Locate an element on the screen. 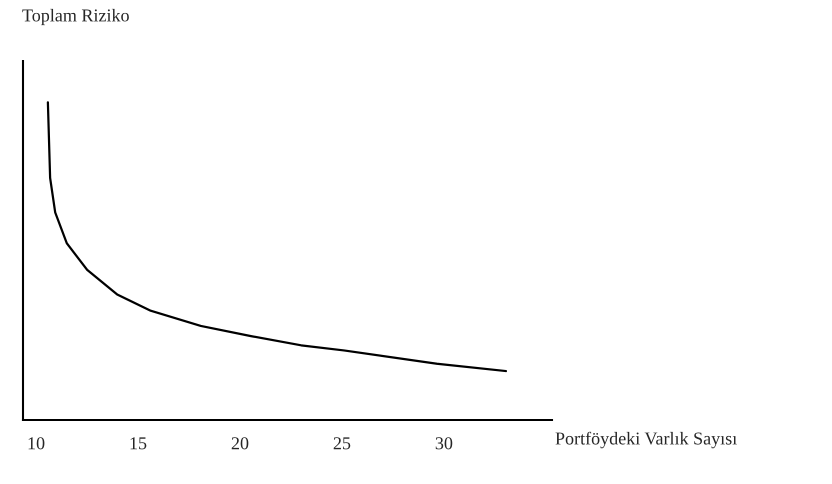 The width and height of the screenshot is (832, 484). x-tick-label: 25 is located at coordinates (342, 443).